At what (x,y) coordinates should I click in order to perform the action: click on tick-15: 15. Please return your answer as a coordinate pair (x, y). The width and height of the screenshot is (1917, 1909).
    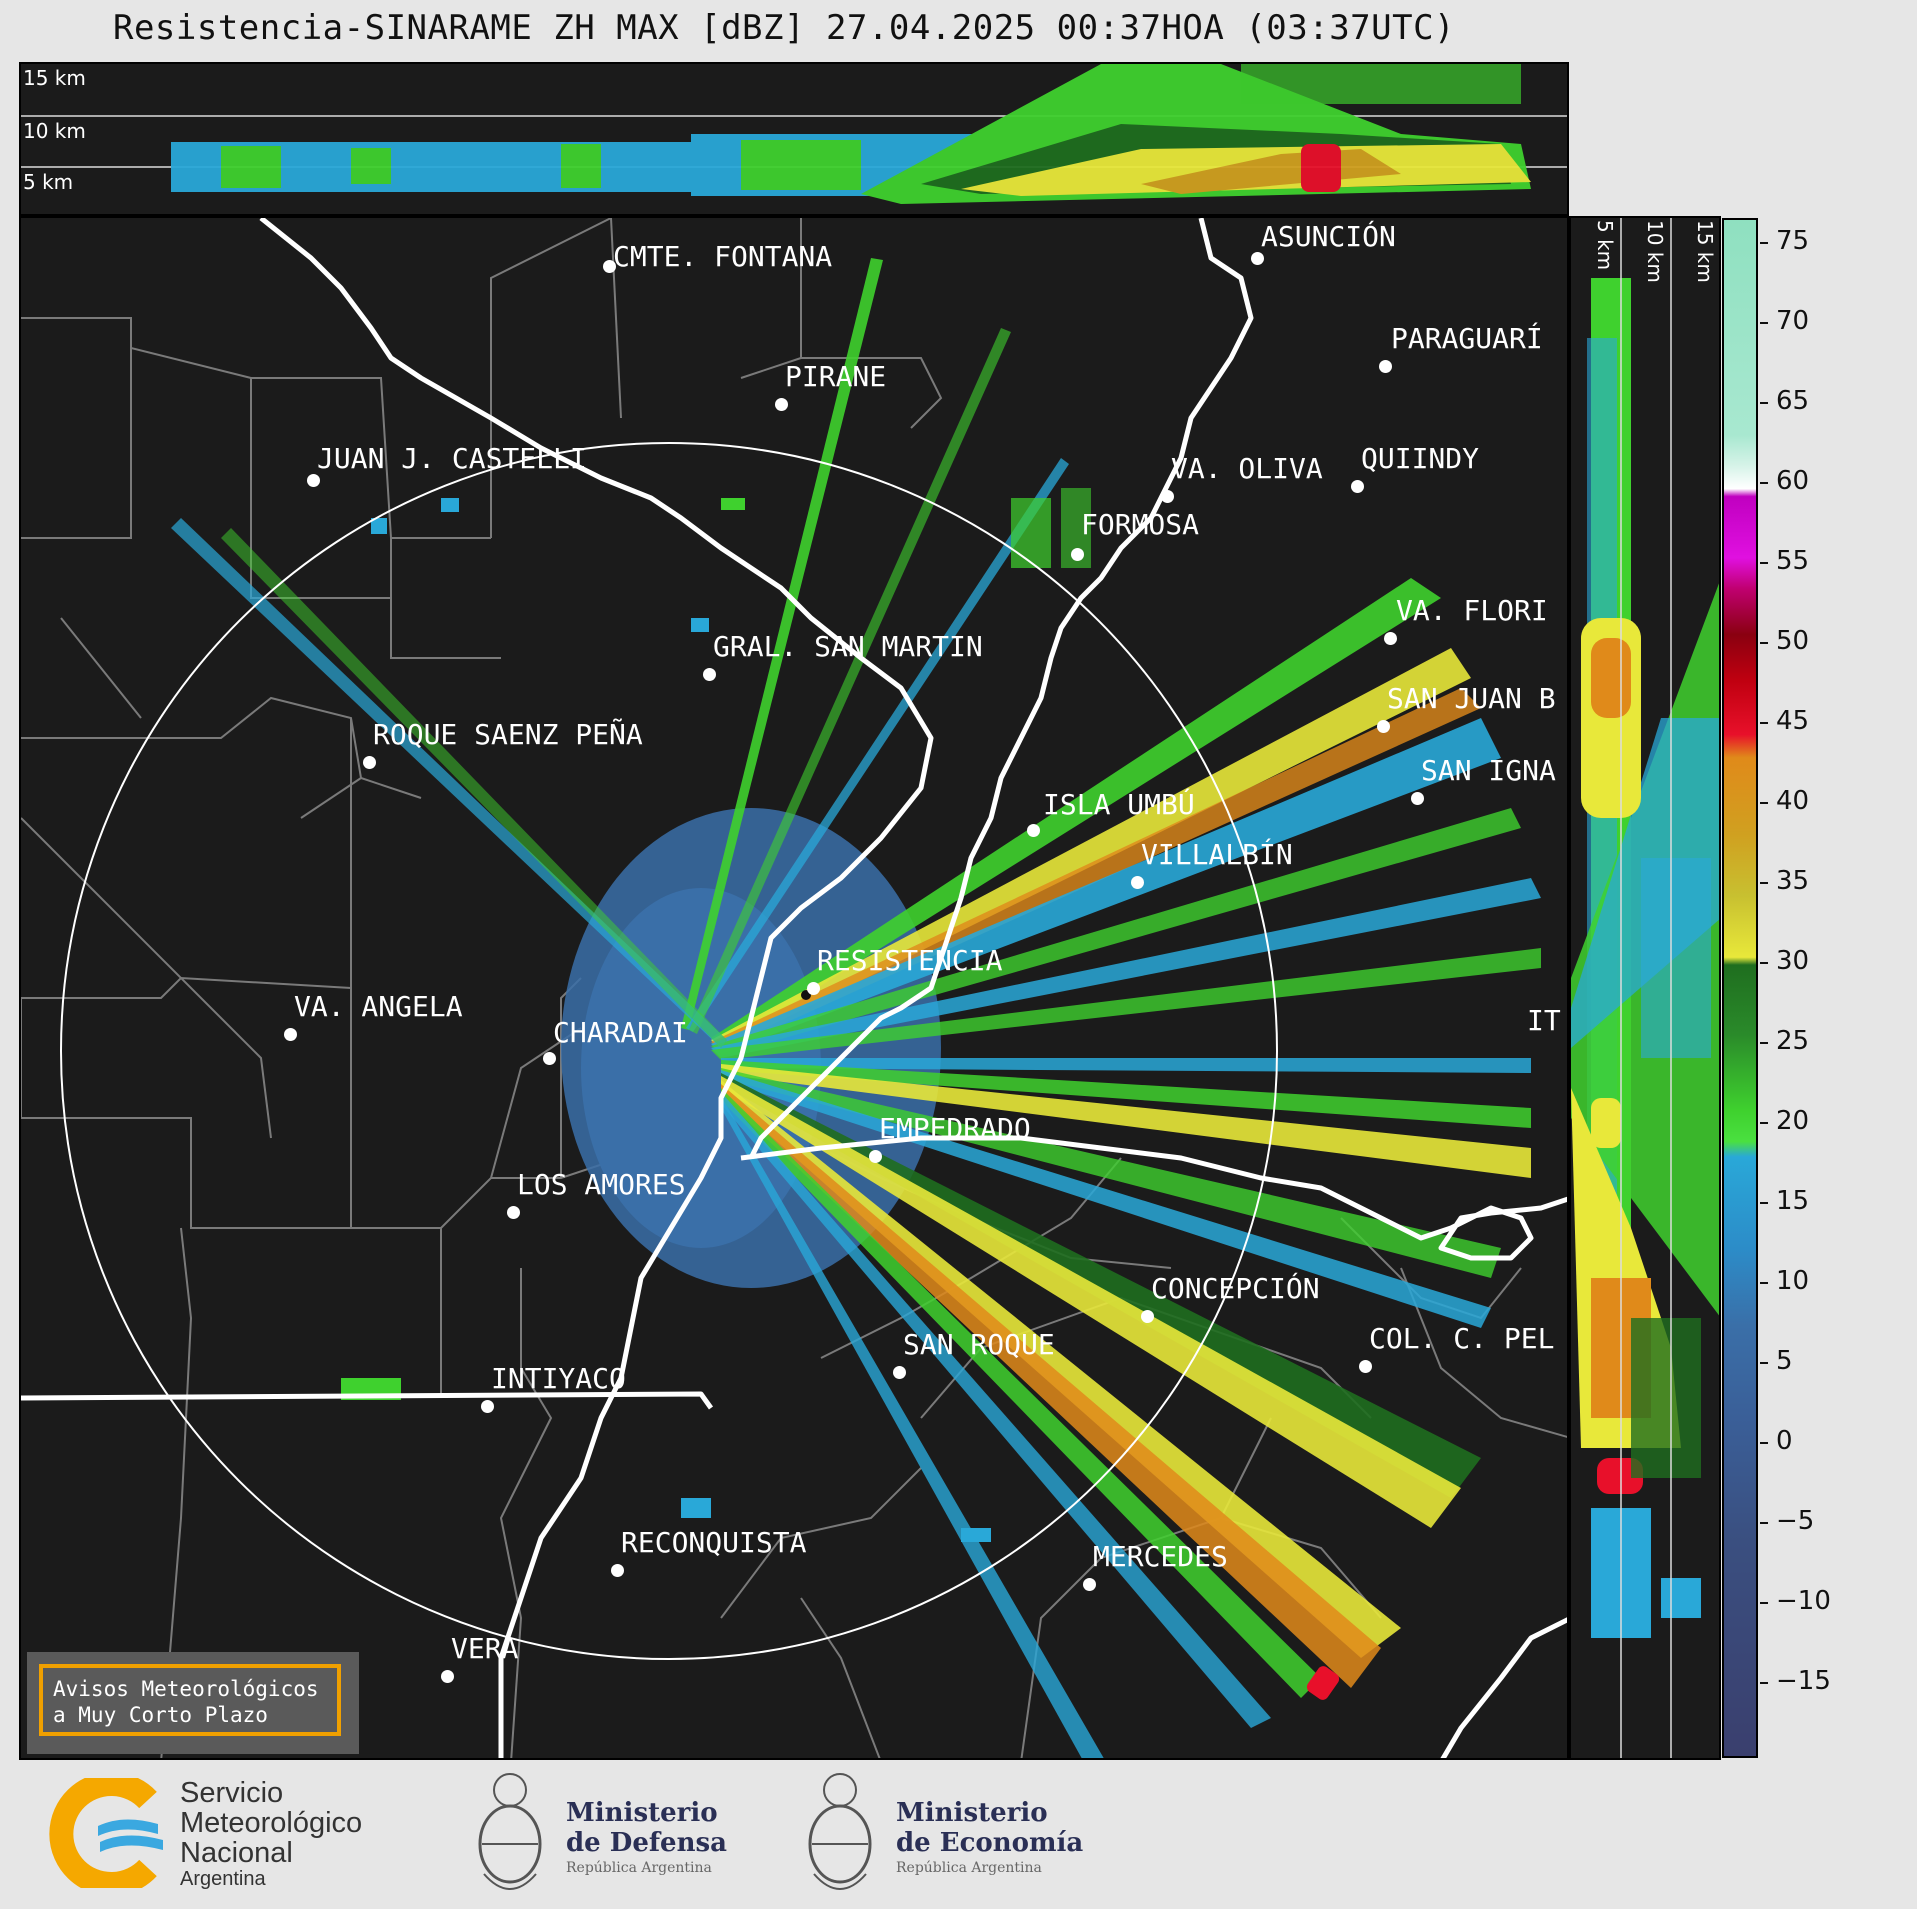
    Looking at the image, I should click on (1784, 1201).